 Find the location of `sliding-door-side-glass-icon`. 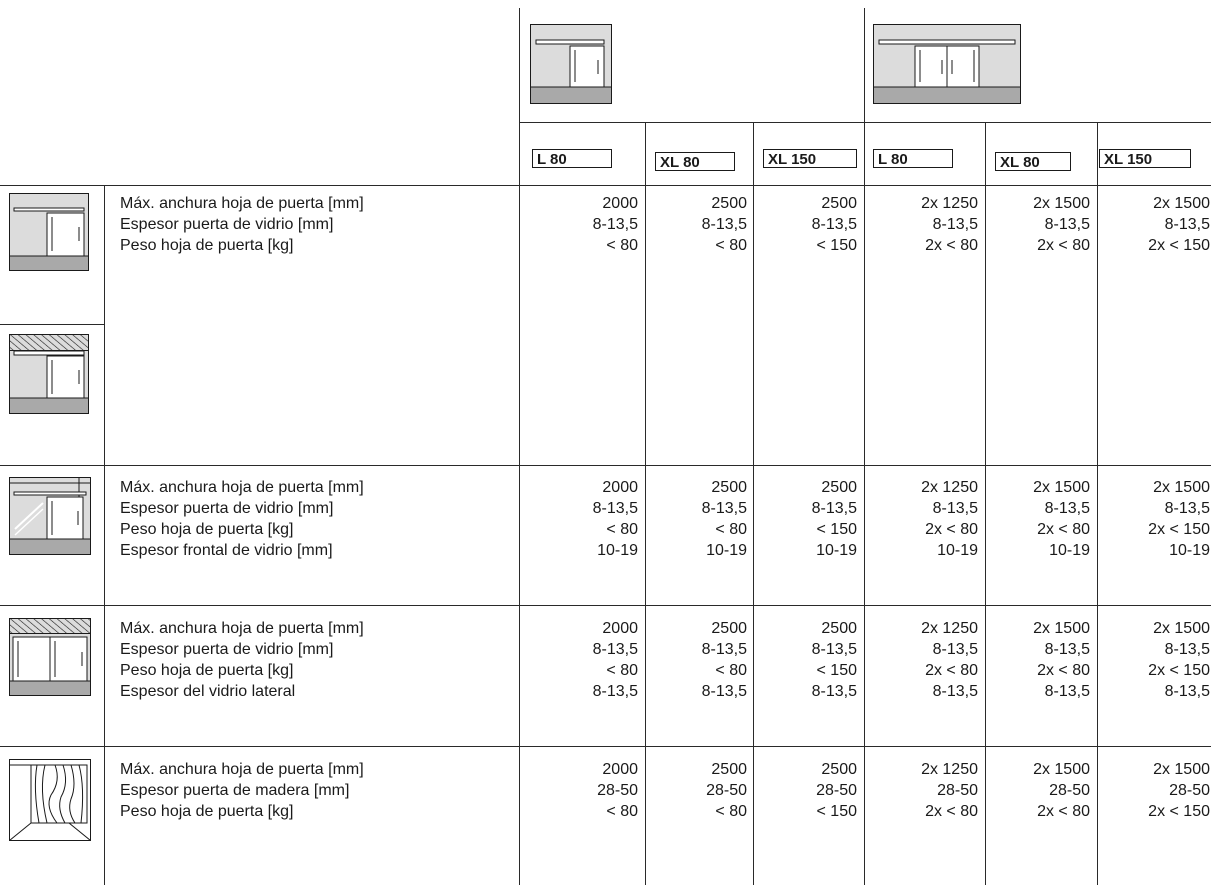

sliding-door-side-glass-icon is located at coordinates (50, 657).